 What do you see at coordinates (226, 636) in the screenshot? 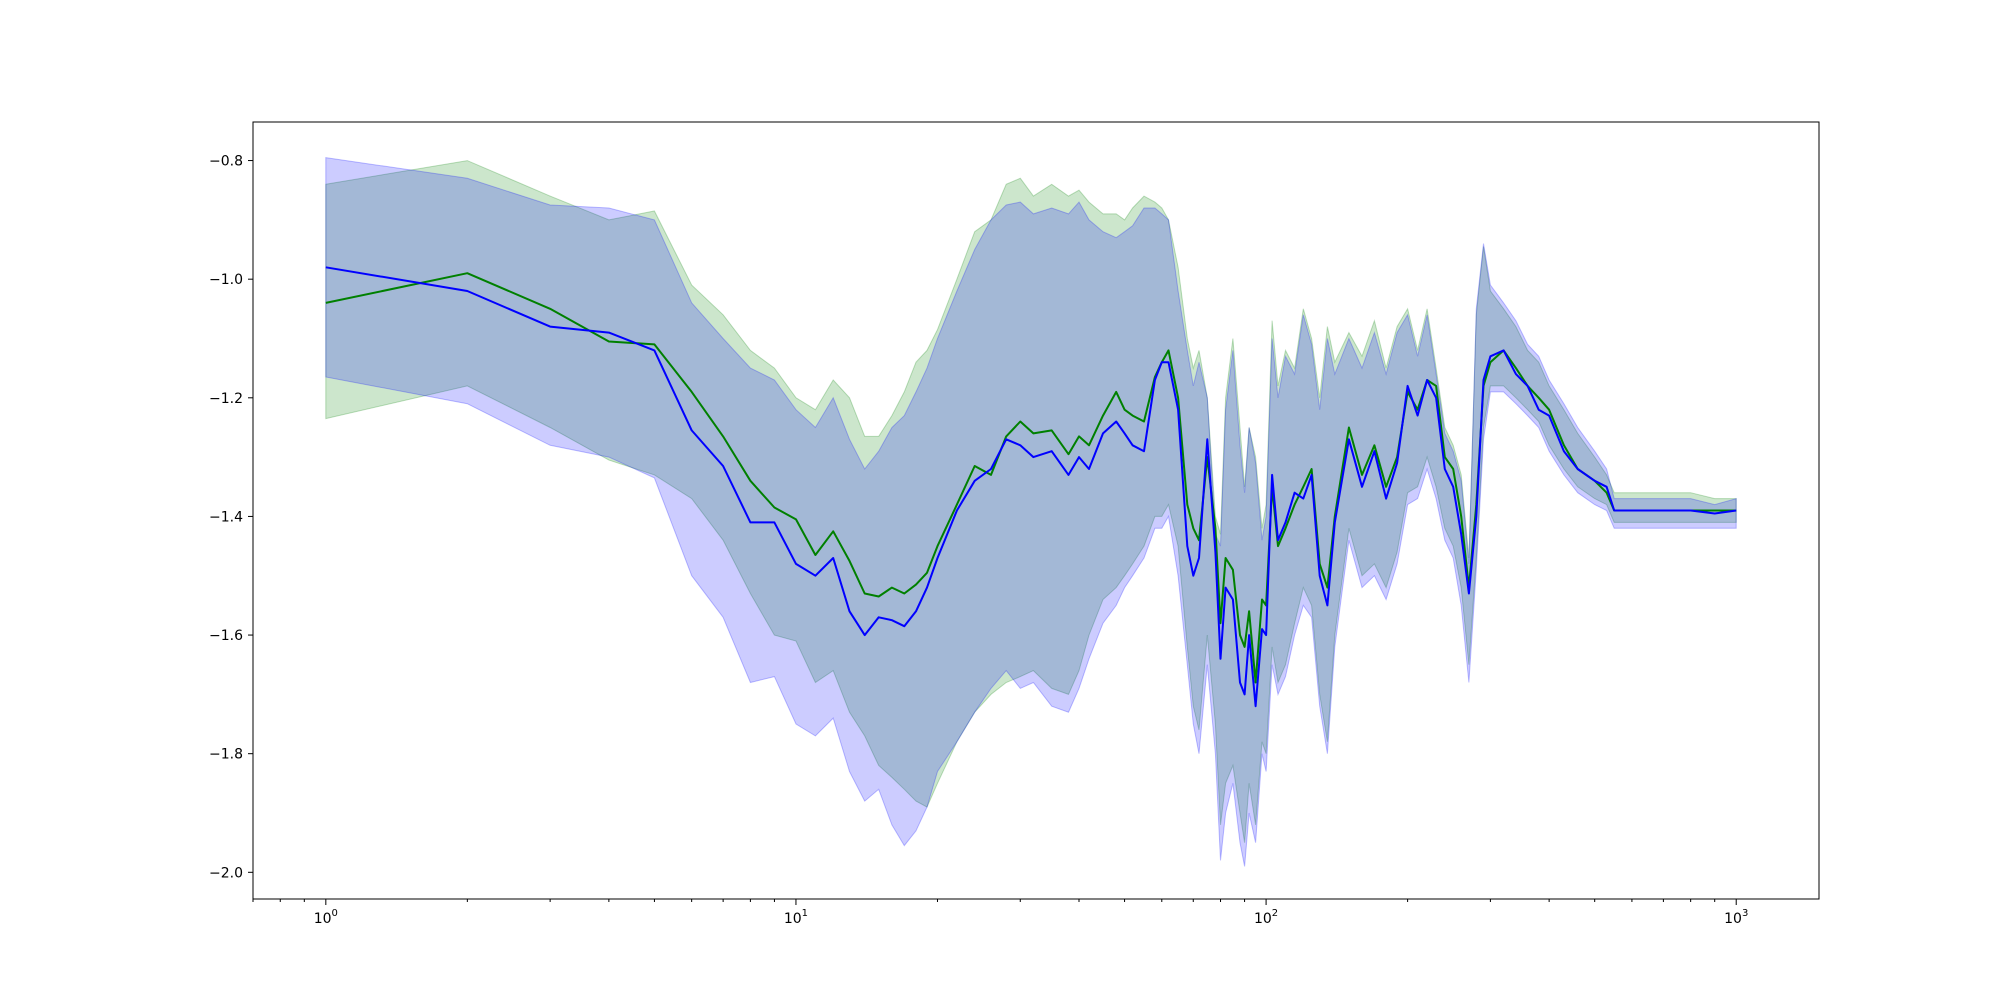
I see `y-tick-label: −1.6` at bounding box center [226, 636].